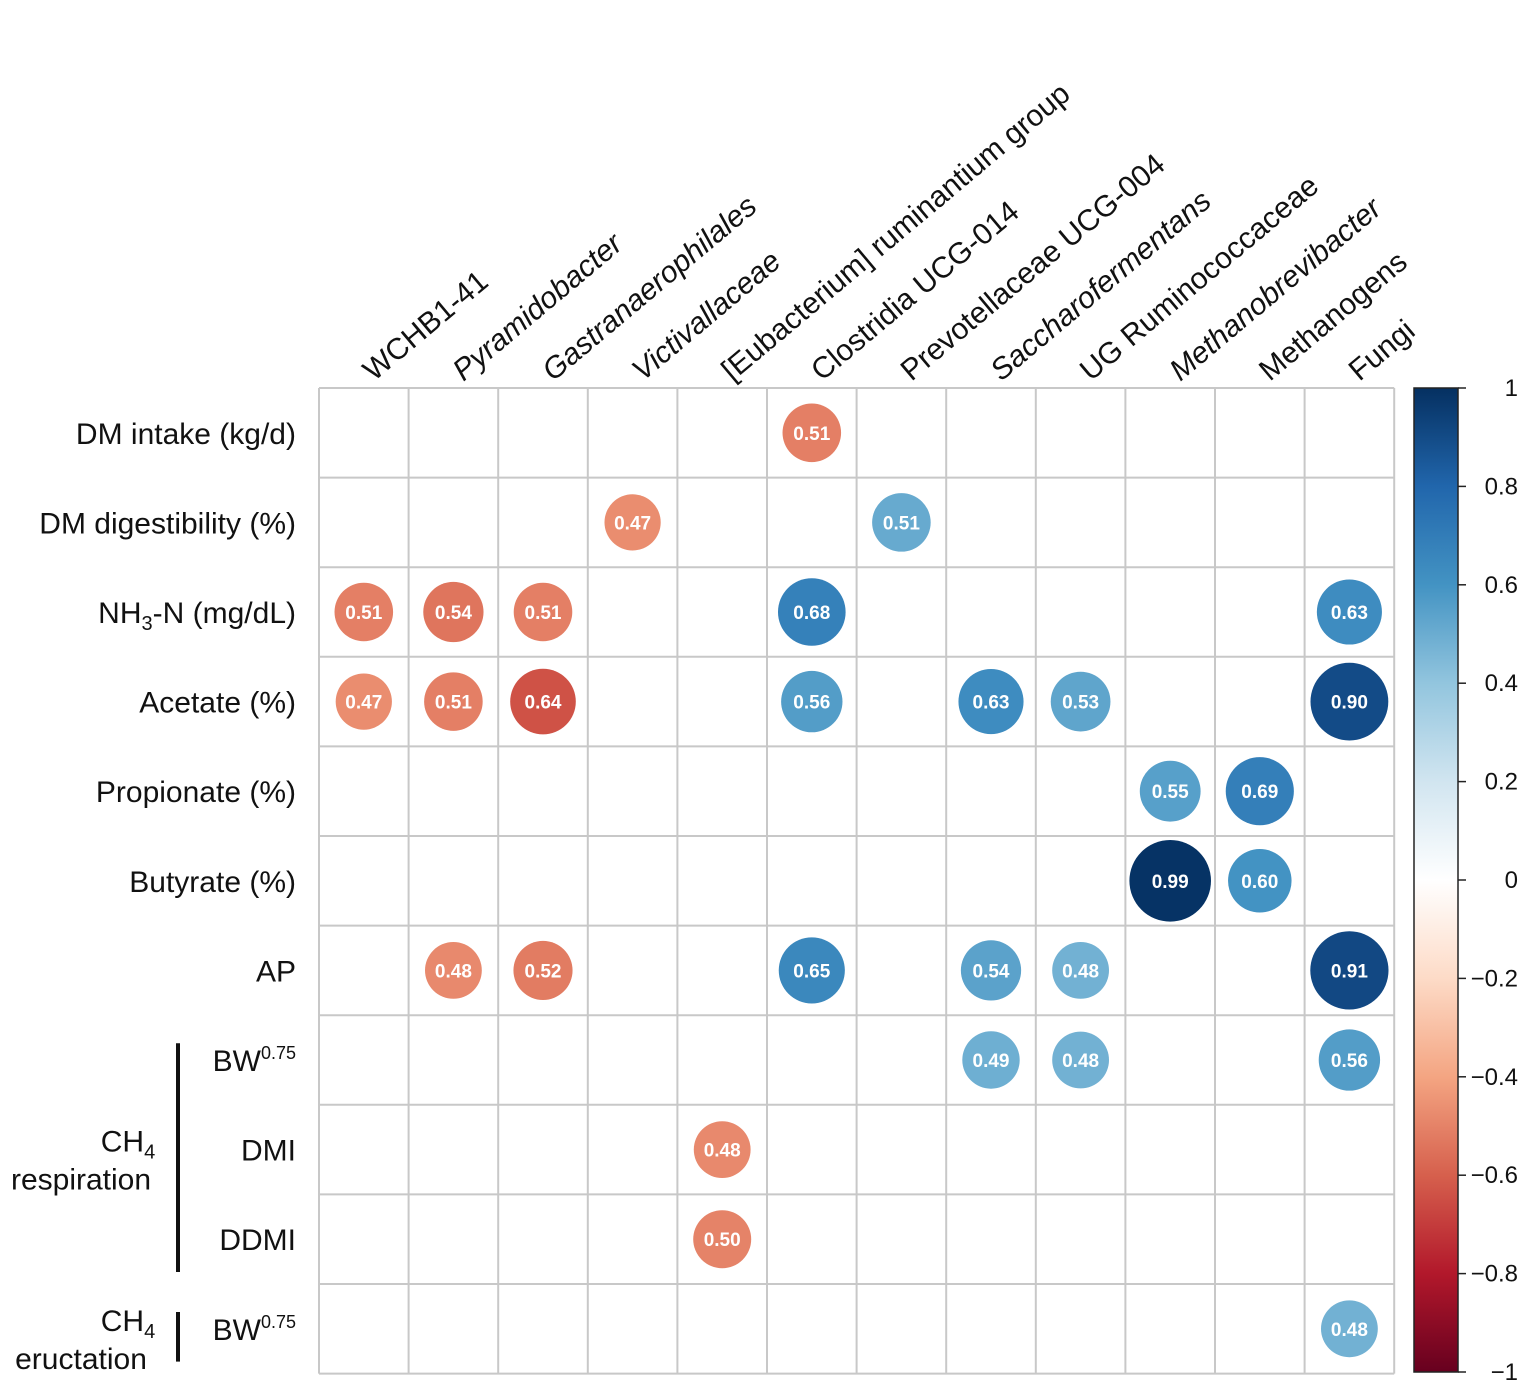 The image size is (1535, 1391). What do you see at coordinates (81, 1359) in the screenshot?
I see `group-label: eructation` at bounding box center [81, 1359].